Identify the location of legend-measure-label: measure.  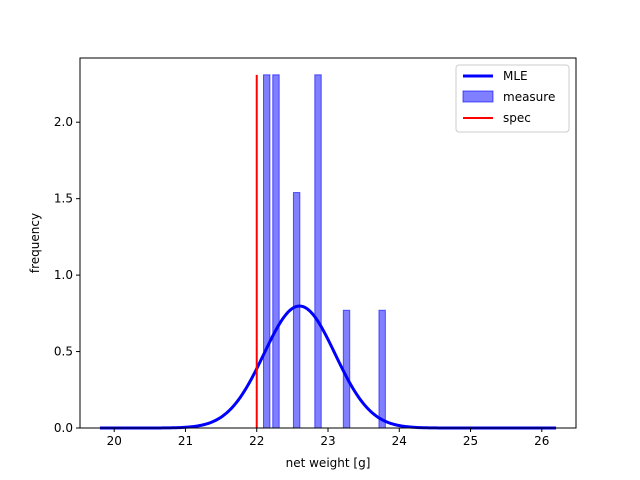
(529, 97).